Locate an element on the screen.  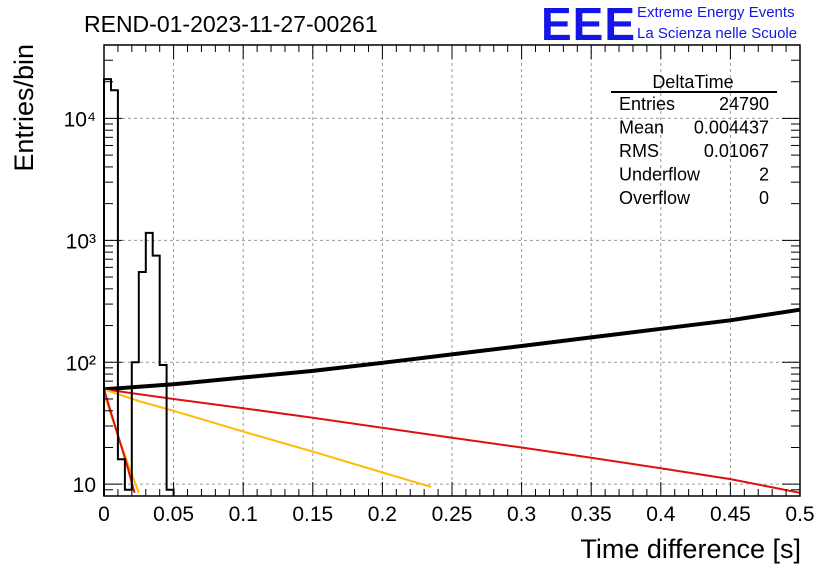
x-tick-label: 0.1 is located at coordinates (243, 514).